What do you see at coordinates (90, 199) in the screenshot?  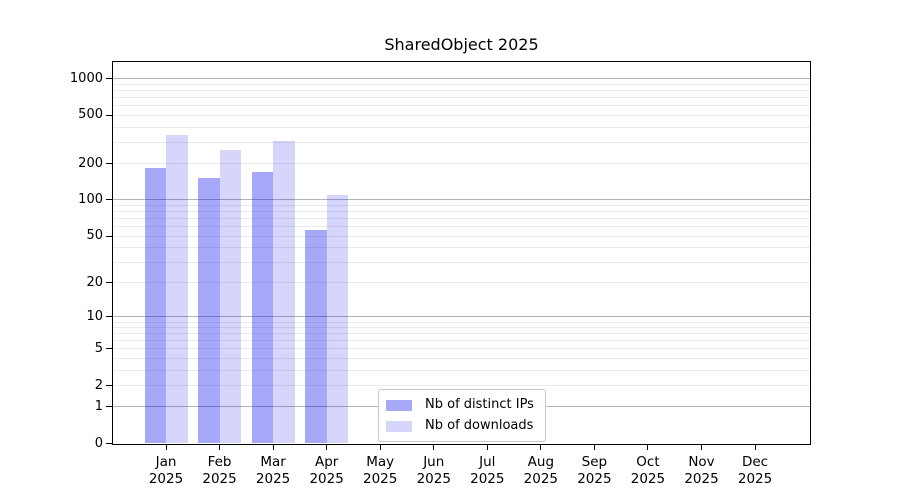 I see `y-tick-label: 100` at bounding box center [90, 199].